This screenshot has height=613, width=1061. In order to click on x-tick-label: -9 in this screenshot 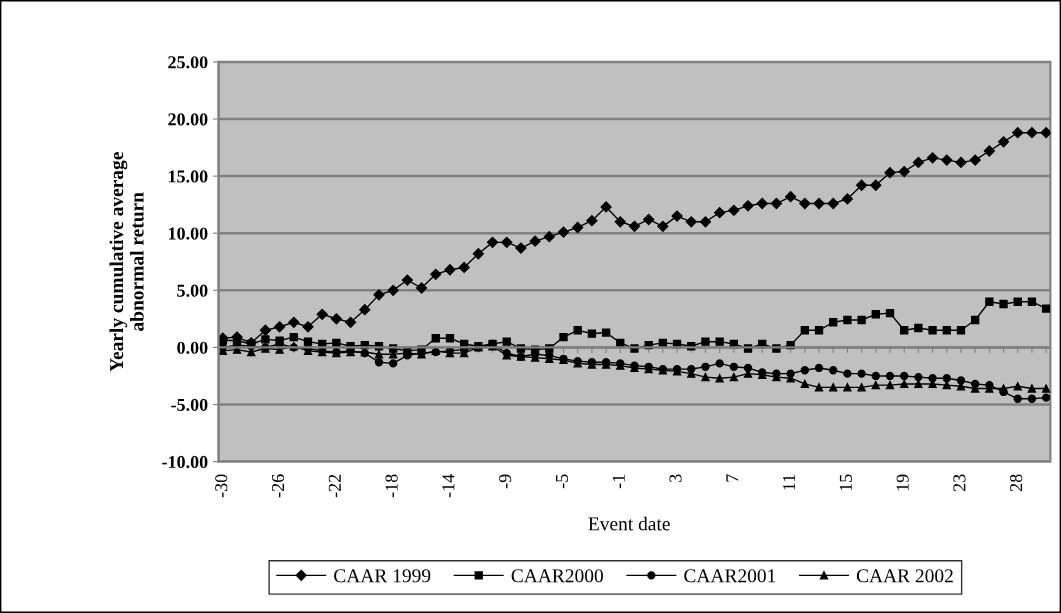, I will do `click(505, 481)`.